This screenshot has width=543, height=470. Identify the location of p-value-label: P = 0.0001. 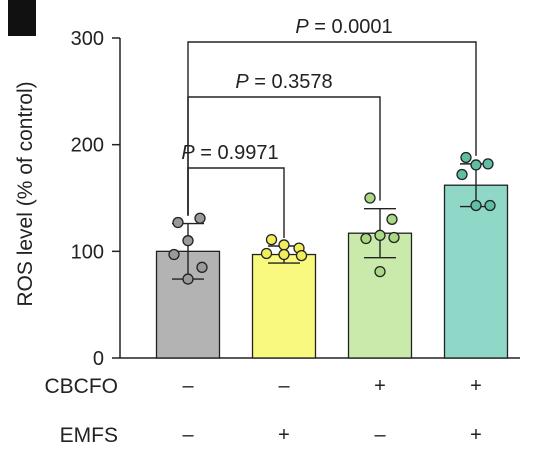
(343, 27).